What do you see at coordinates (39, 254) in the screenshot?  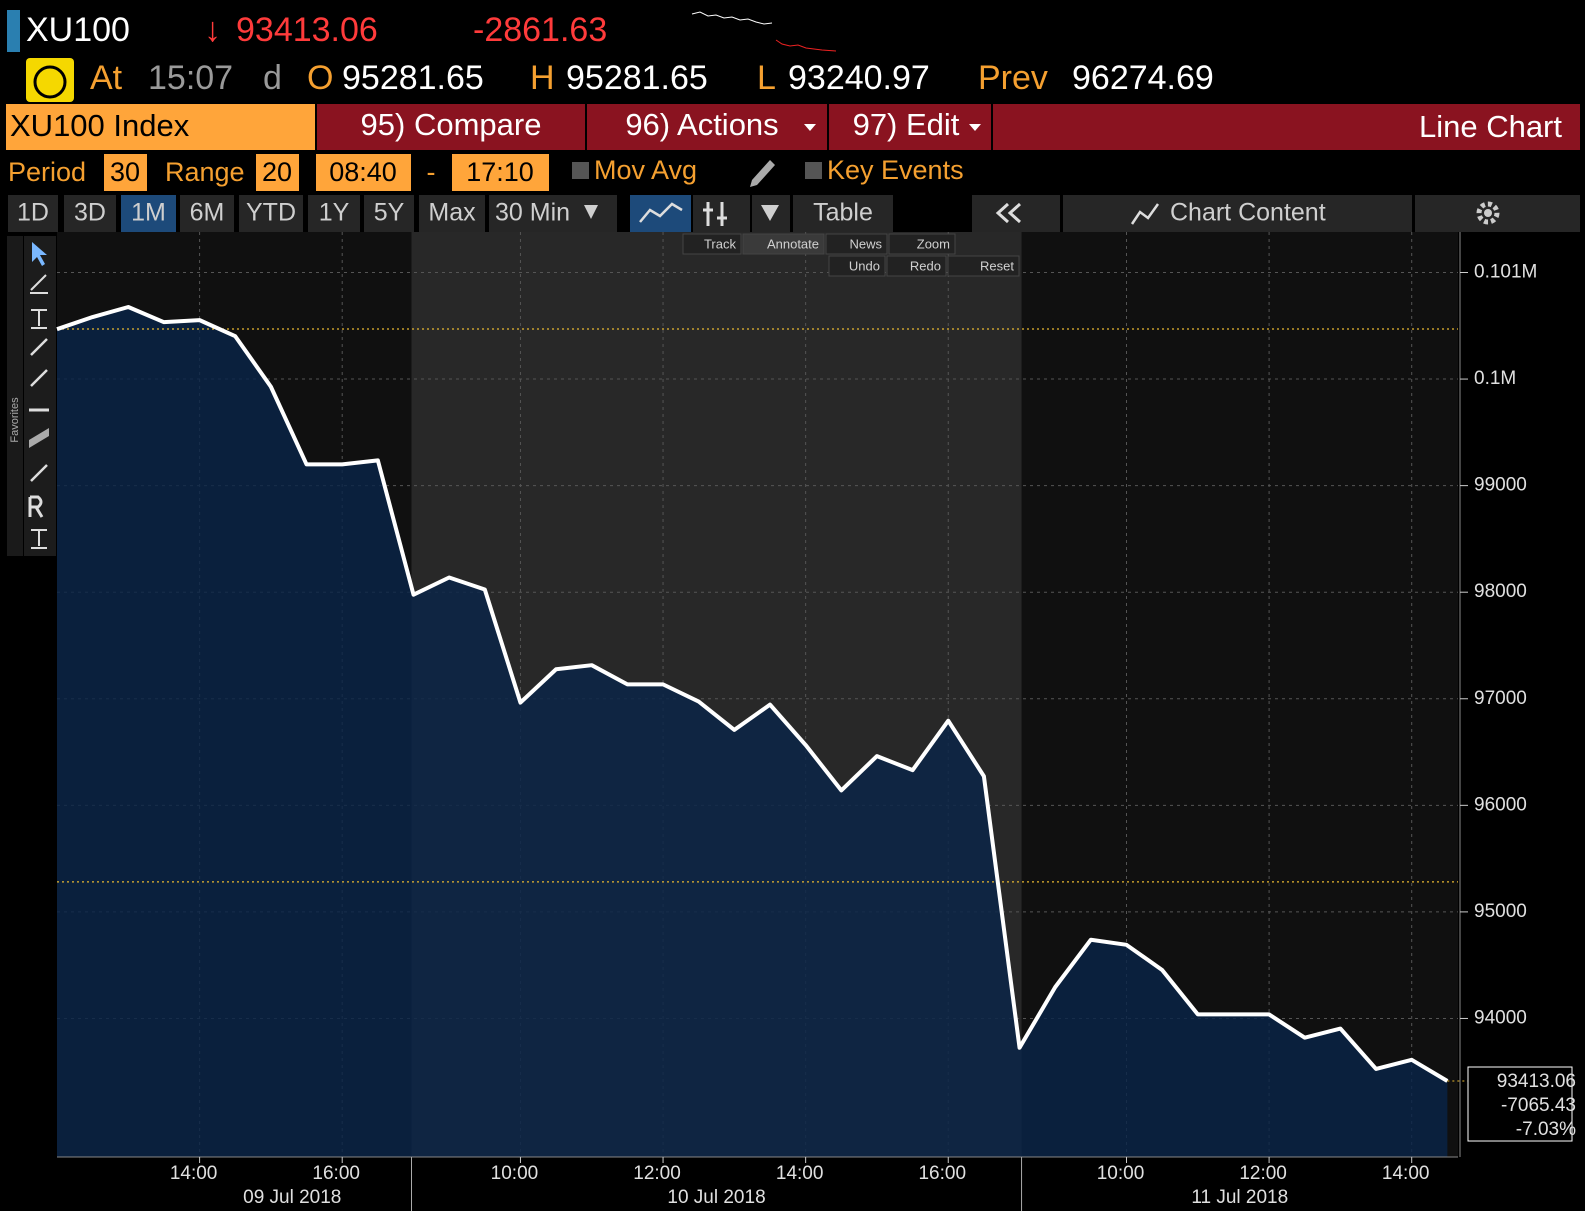 I see `pointer-tool` at bounding box center [39, 254].